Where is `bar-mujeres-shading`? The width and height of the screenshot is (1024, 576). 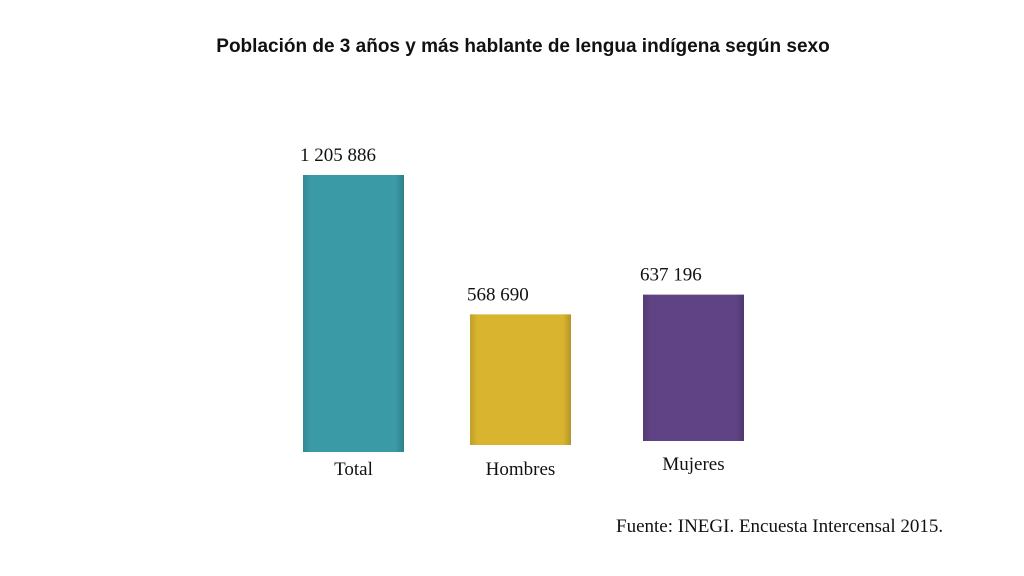
bar-mujeres-shading is located at coordinates (693, 367).